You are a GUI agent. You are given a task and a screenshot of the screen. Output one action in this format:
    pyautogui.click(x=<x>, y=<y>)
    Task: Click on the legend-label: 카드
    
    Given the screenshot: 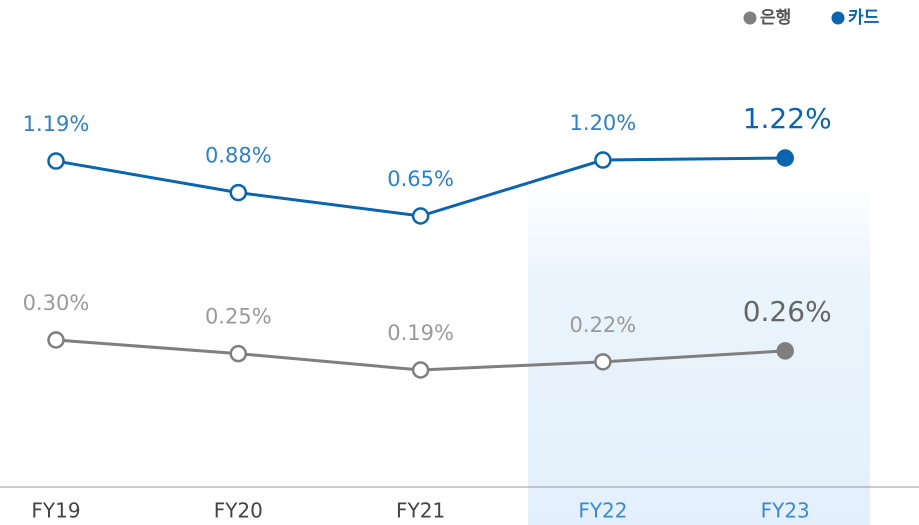 What is the action you would take?
    pyautogui.click(x=864, y=18)
    